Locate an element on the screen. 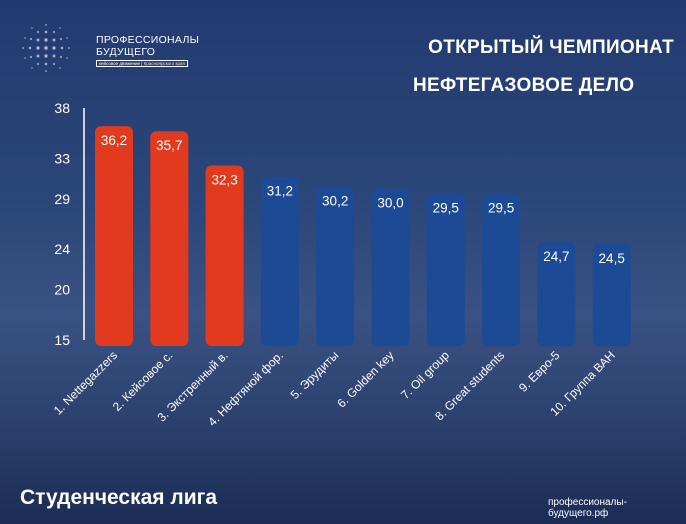 The image size is (686, 524). y-tick-label: 38 is located at coordinates (62, 108).